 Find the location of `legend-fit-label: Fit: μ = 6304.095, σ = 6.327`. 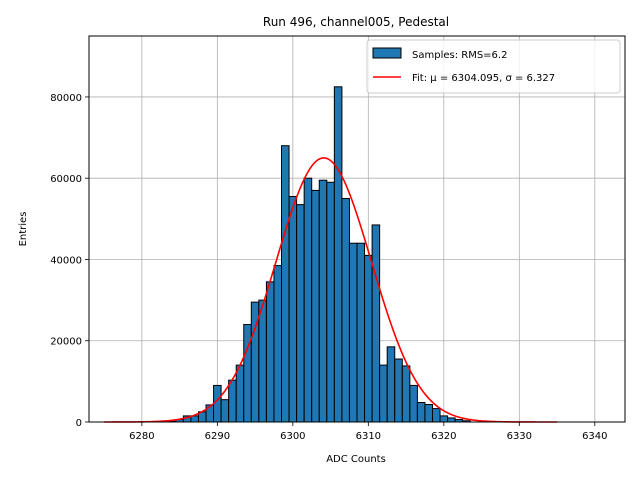

legend-fit-label: Fit: μ = 6304.095, σ = 6.327 is located at coordinates (483, 78).